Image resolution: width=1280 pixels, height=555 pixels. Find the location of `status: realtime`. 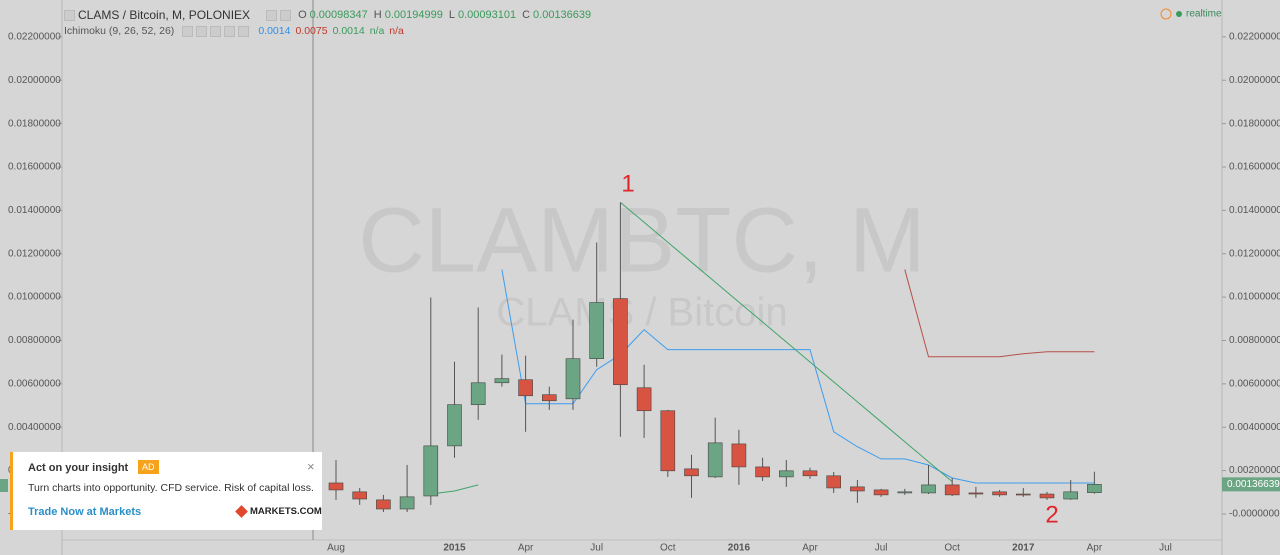

status: realtime is located at coordinates (1204, 14).